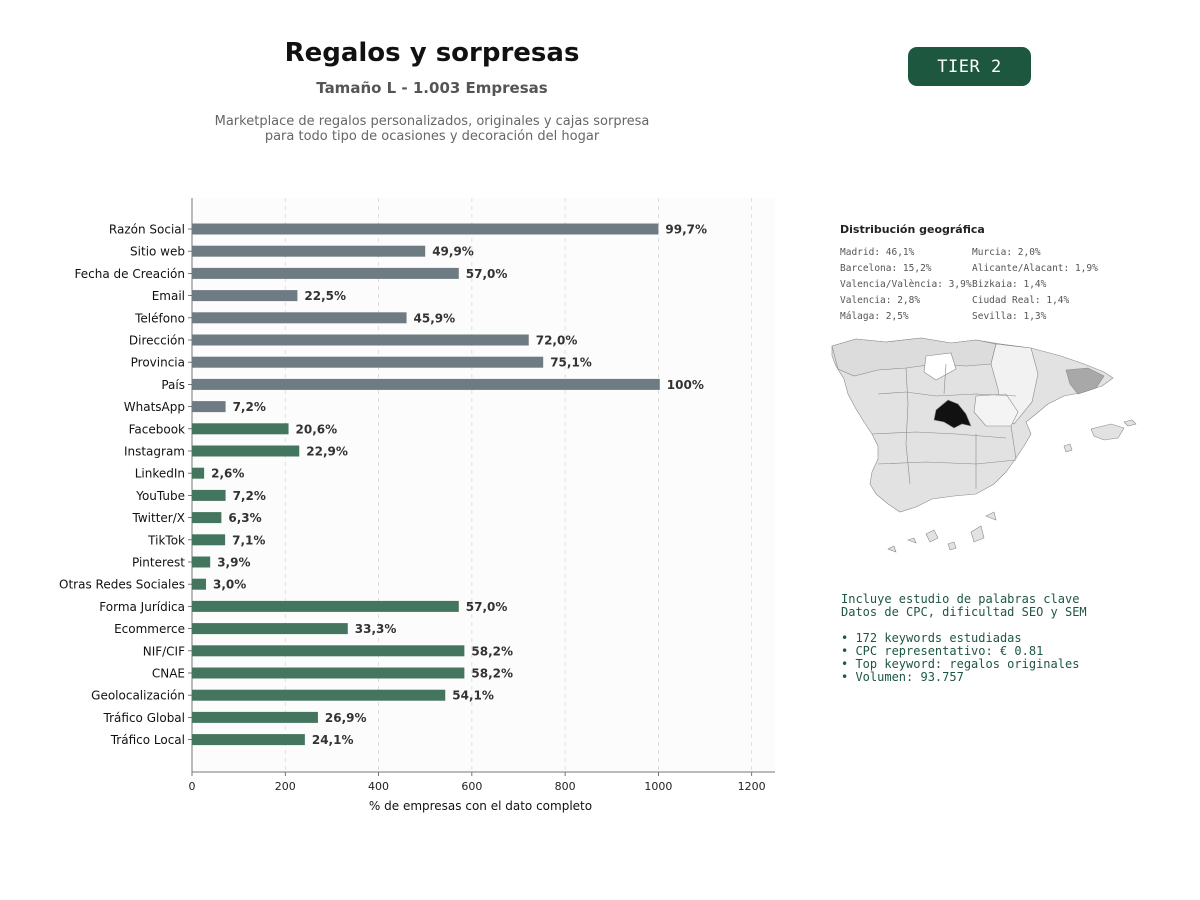  Describe the element at coordinates (244, 518) in the screenshot. I see `data-label: 6,3%` at that location.